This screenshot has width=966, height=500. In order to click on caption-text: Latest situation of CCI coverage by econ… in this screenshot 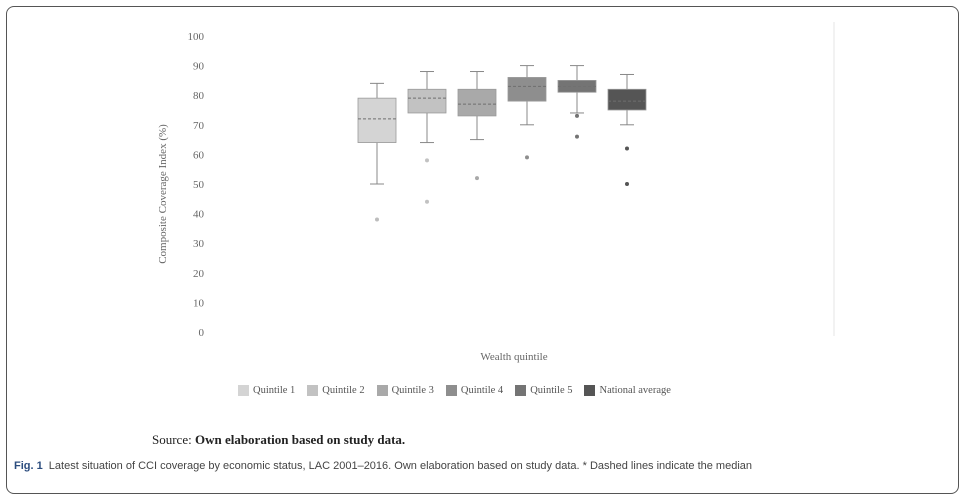, I will do `click(400, 466)`.